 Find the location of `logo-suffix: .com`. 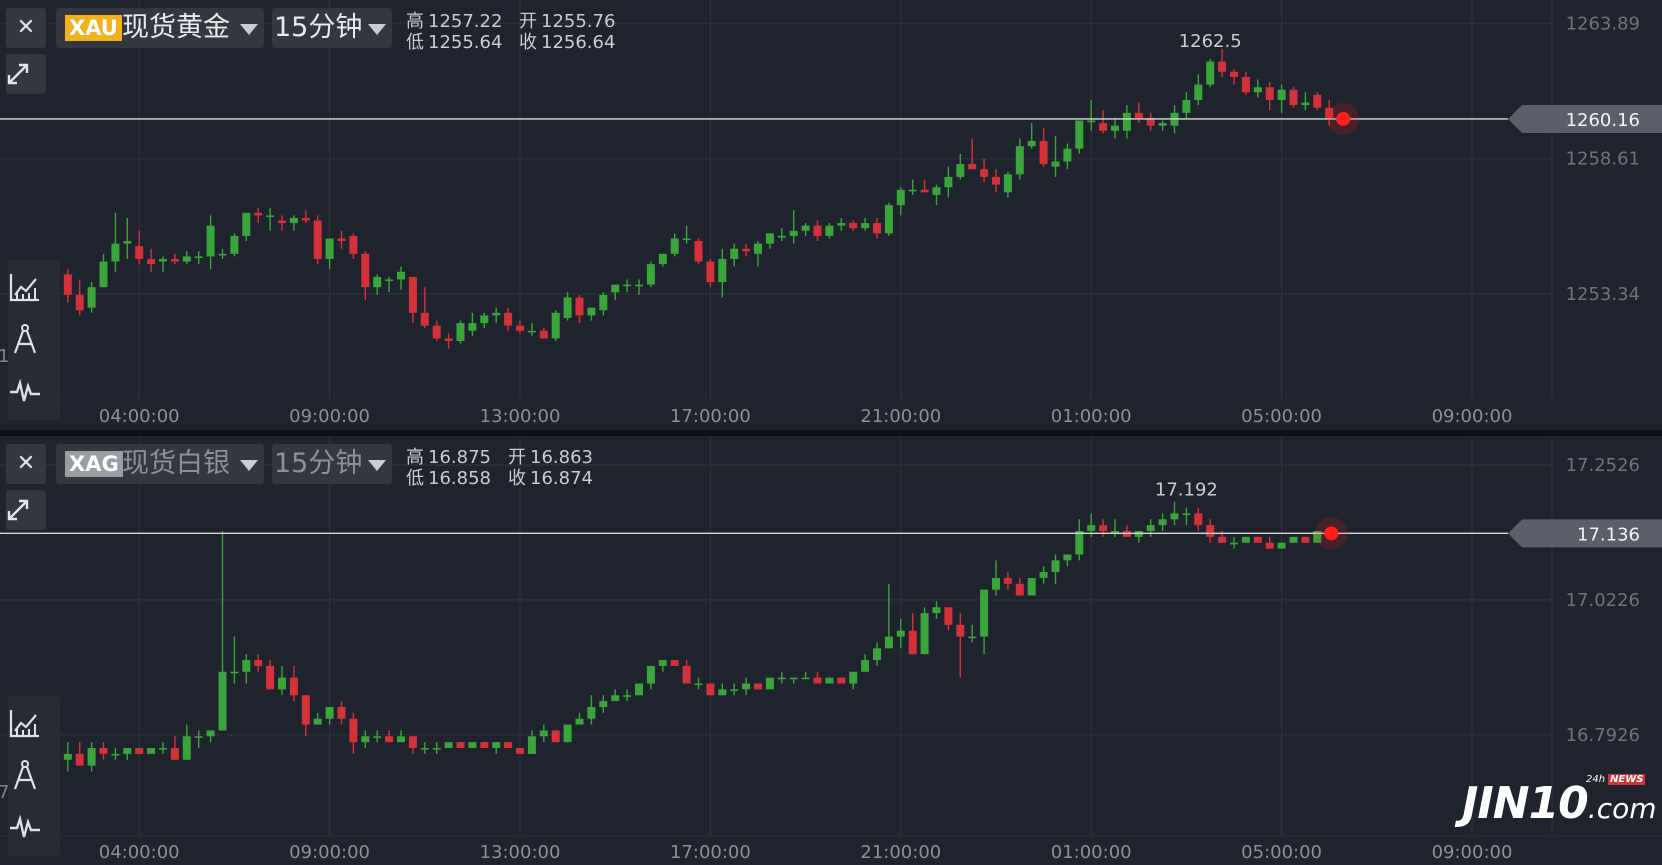

logo-suffix: .com is located at coordinates (1622, 808).